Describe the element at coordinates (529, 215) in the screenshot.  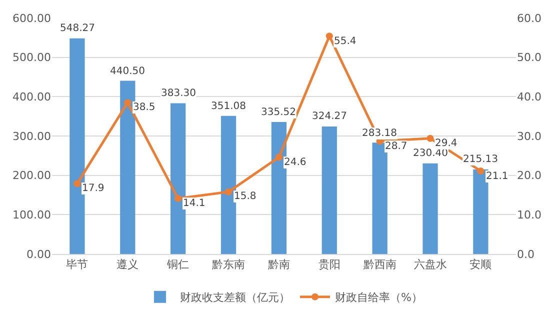
I see `y2-tick-label: 10.0` at that location.